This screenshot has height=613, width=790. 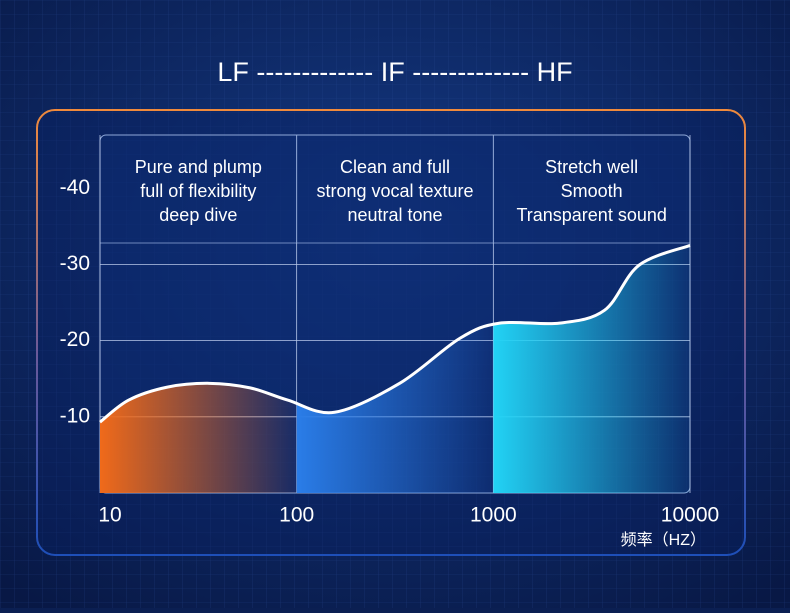 What do you see at coordinates (75, 339) in the screenshot?
I see `y-tick-label: -20` at bounding box center [75, 339].